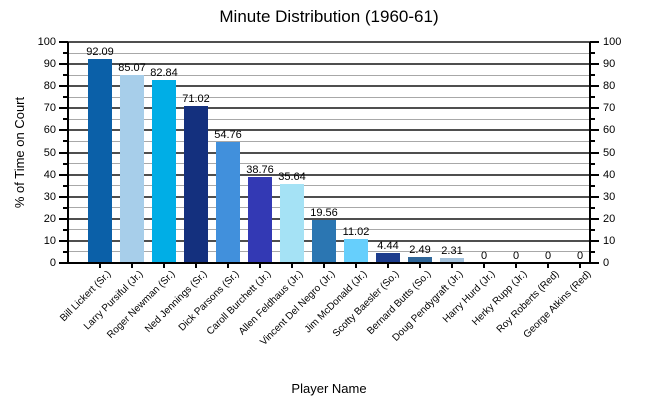 This screenshot has width=658, height=416. I want to click on y-tick-label-left: 80, so click(49, 86).